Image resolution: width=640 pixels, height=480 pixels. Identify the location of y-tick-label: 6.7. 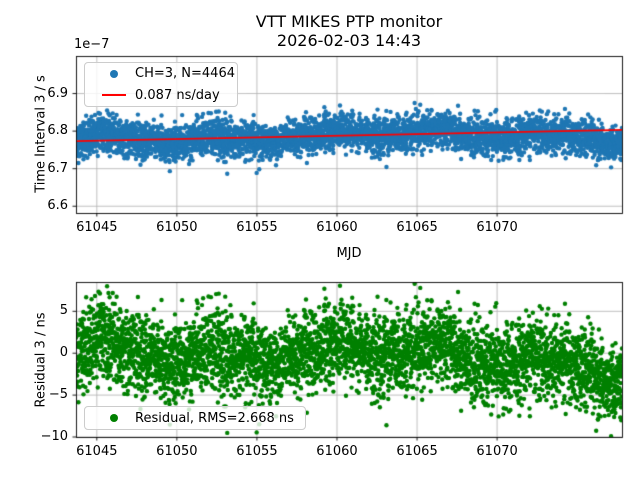
(57, 168).